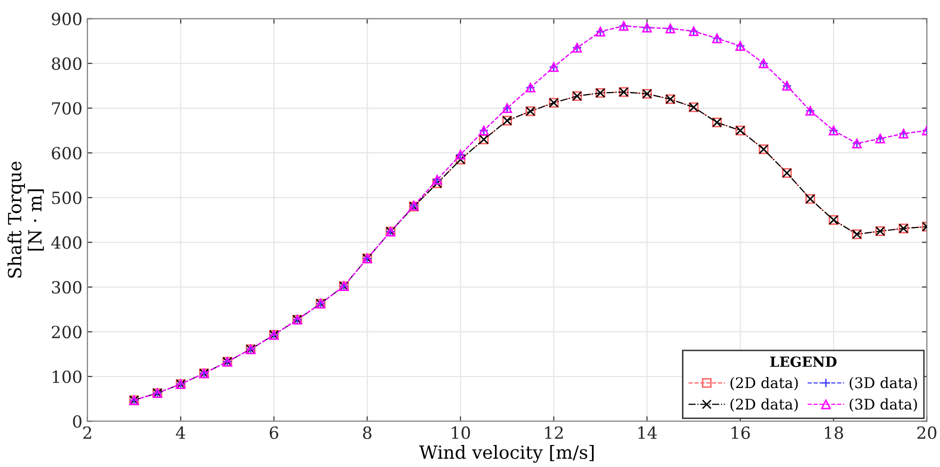  What do you see at coordinates (67, 198) in the screenshot?
I see `y-tick-label: 500` at bounding box center [67, 198].